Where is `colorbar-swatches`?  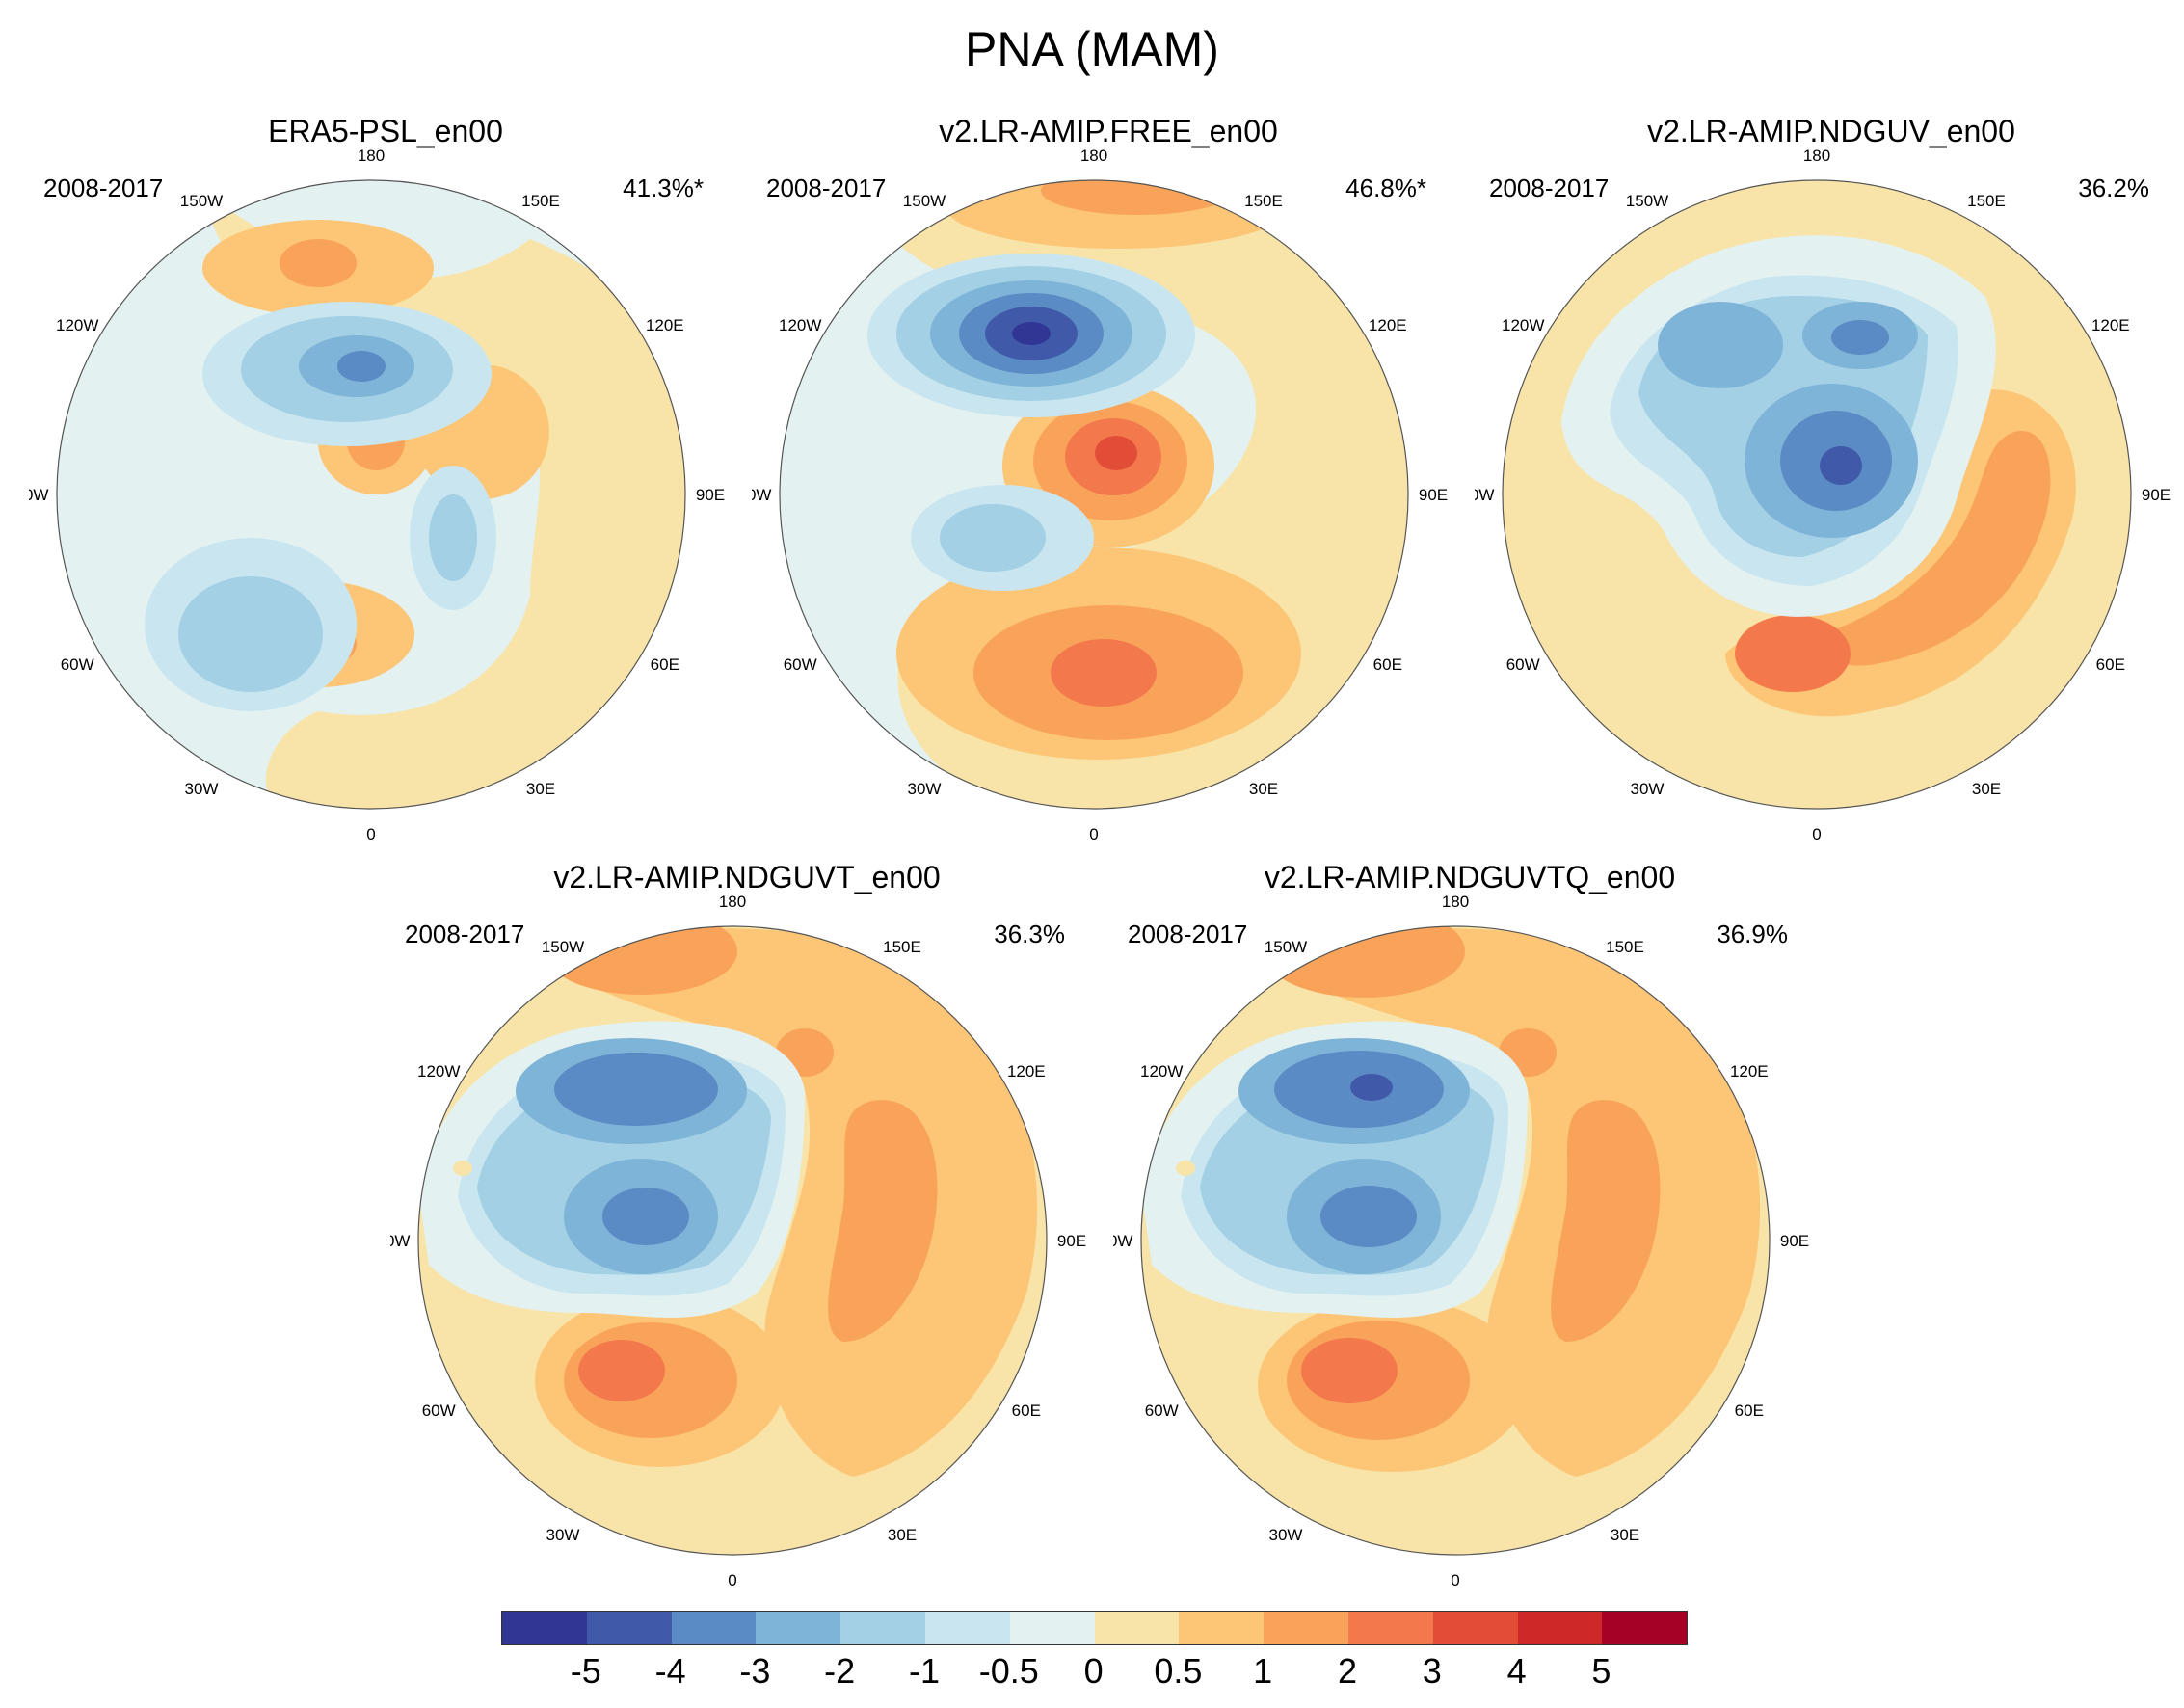
colorbar-swatches is located at coordinates (1095, 1628).